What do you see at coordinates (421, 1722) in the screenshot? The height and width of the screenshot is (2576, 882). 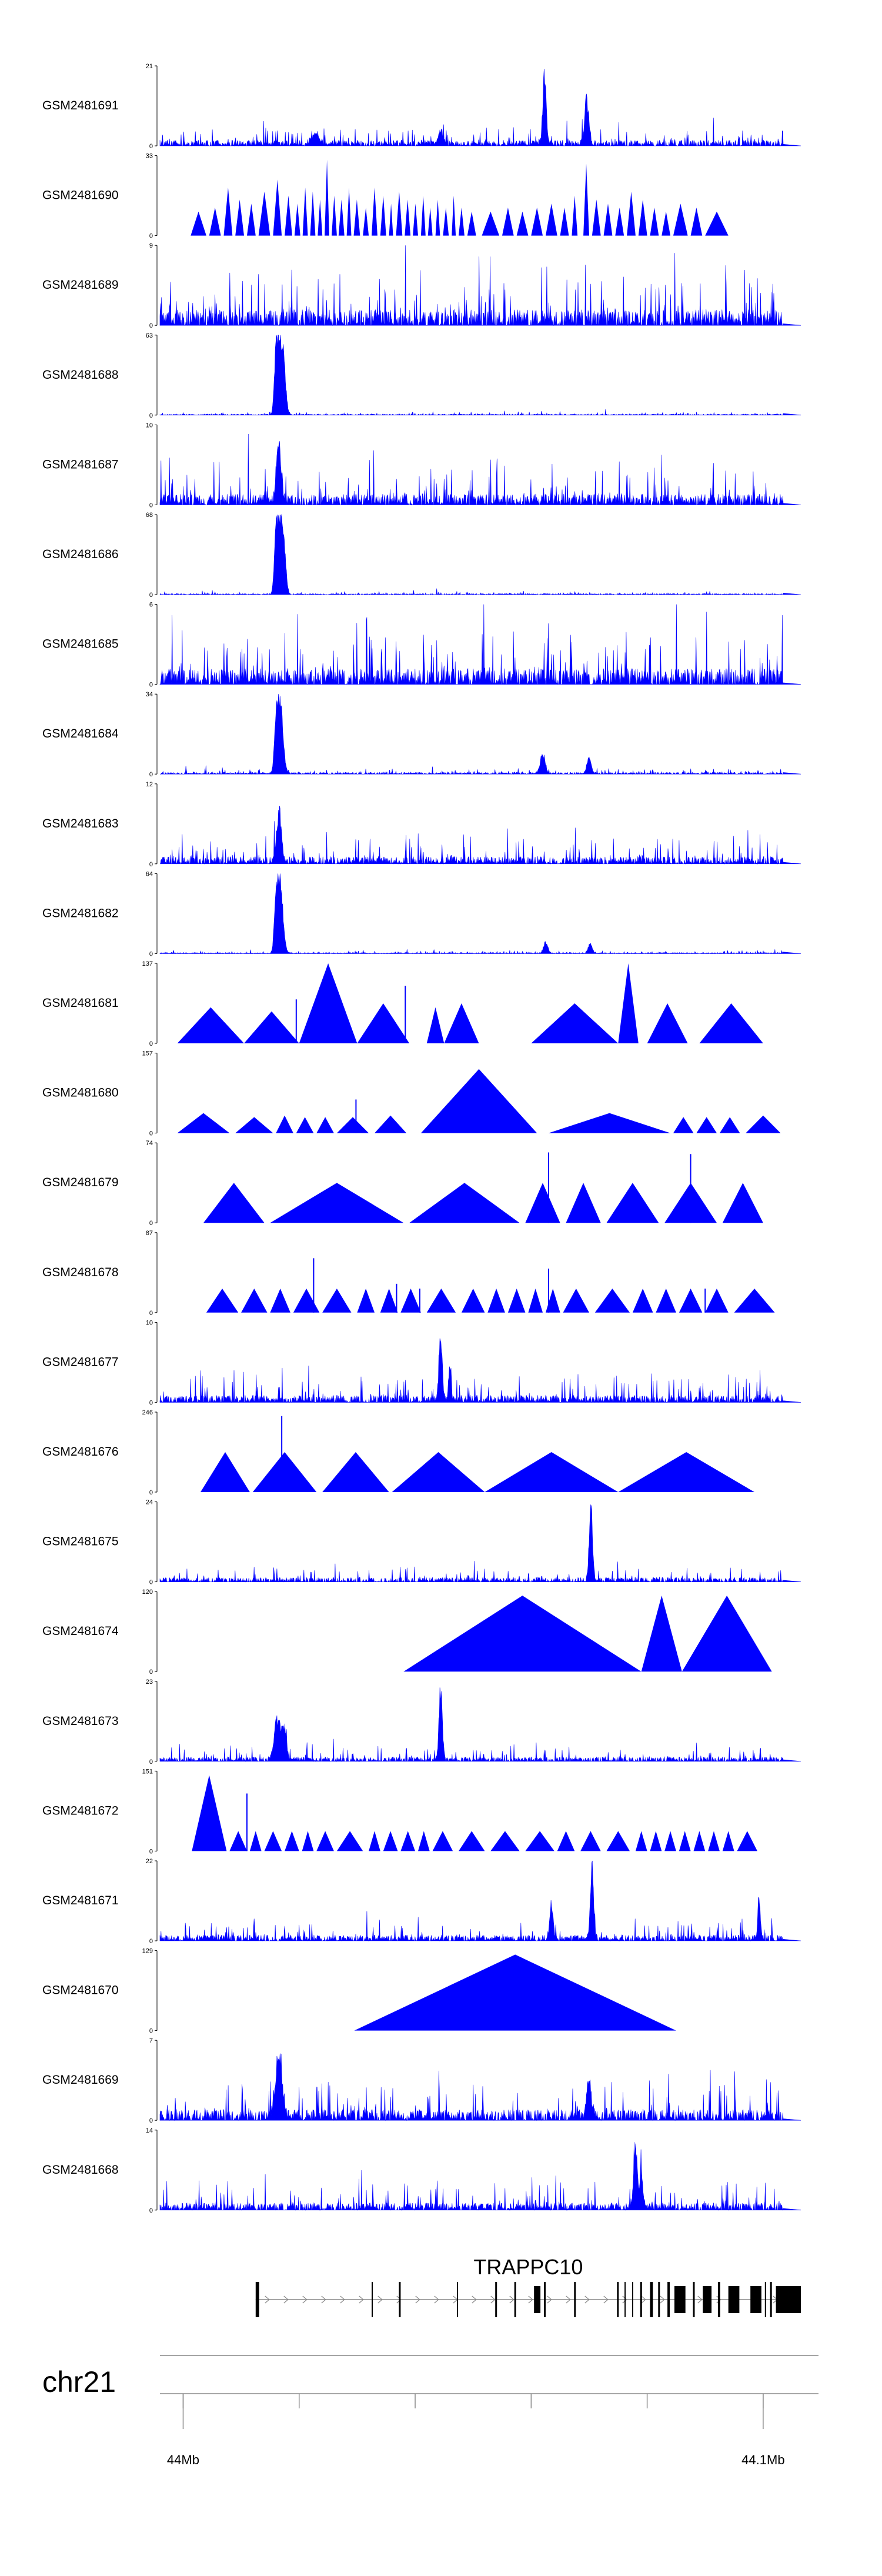 I see `track-gsm2481673: GSM2481673 23 0` at bounding box center [421, 1722].